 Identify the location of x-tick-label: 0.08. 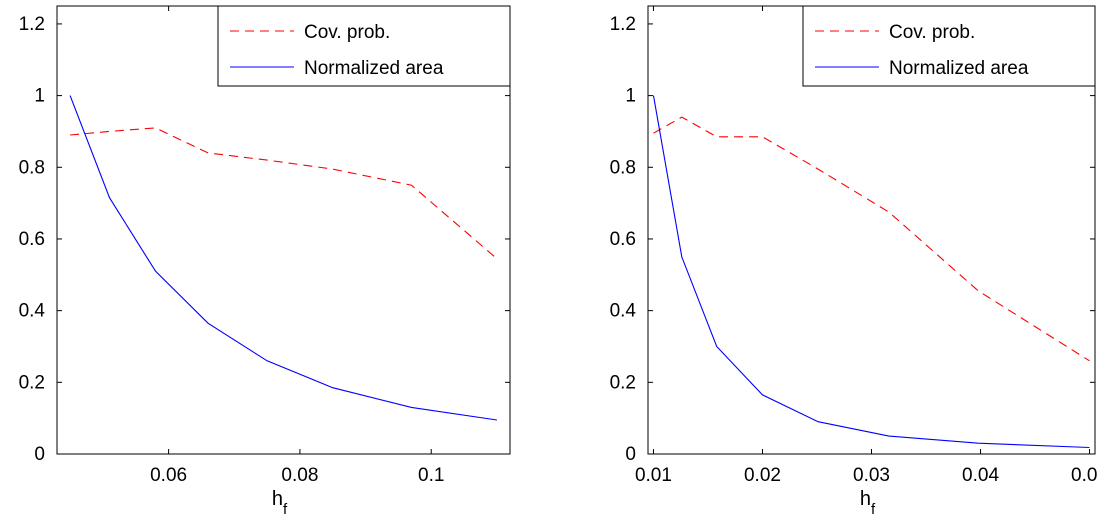
(299, 475).